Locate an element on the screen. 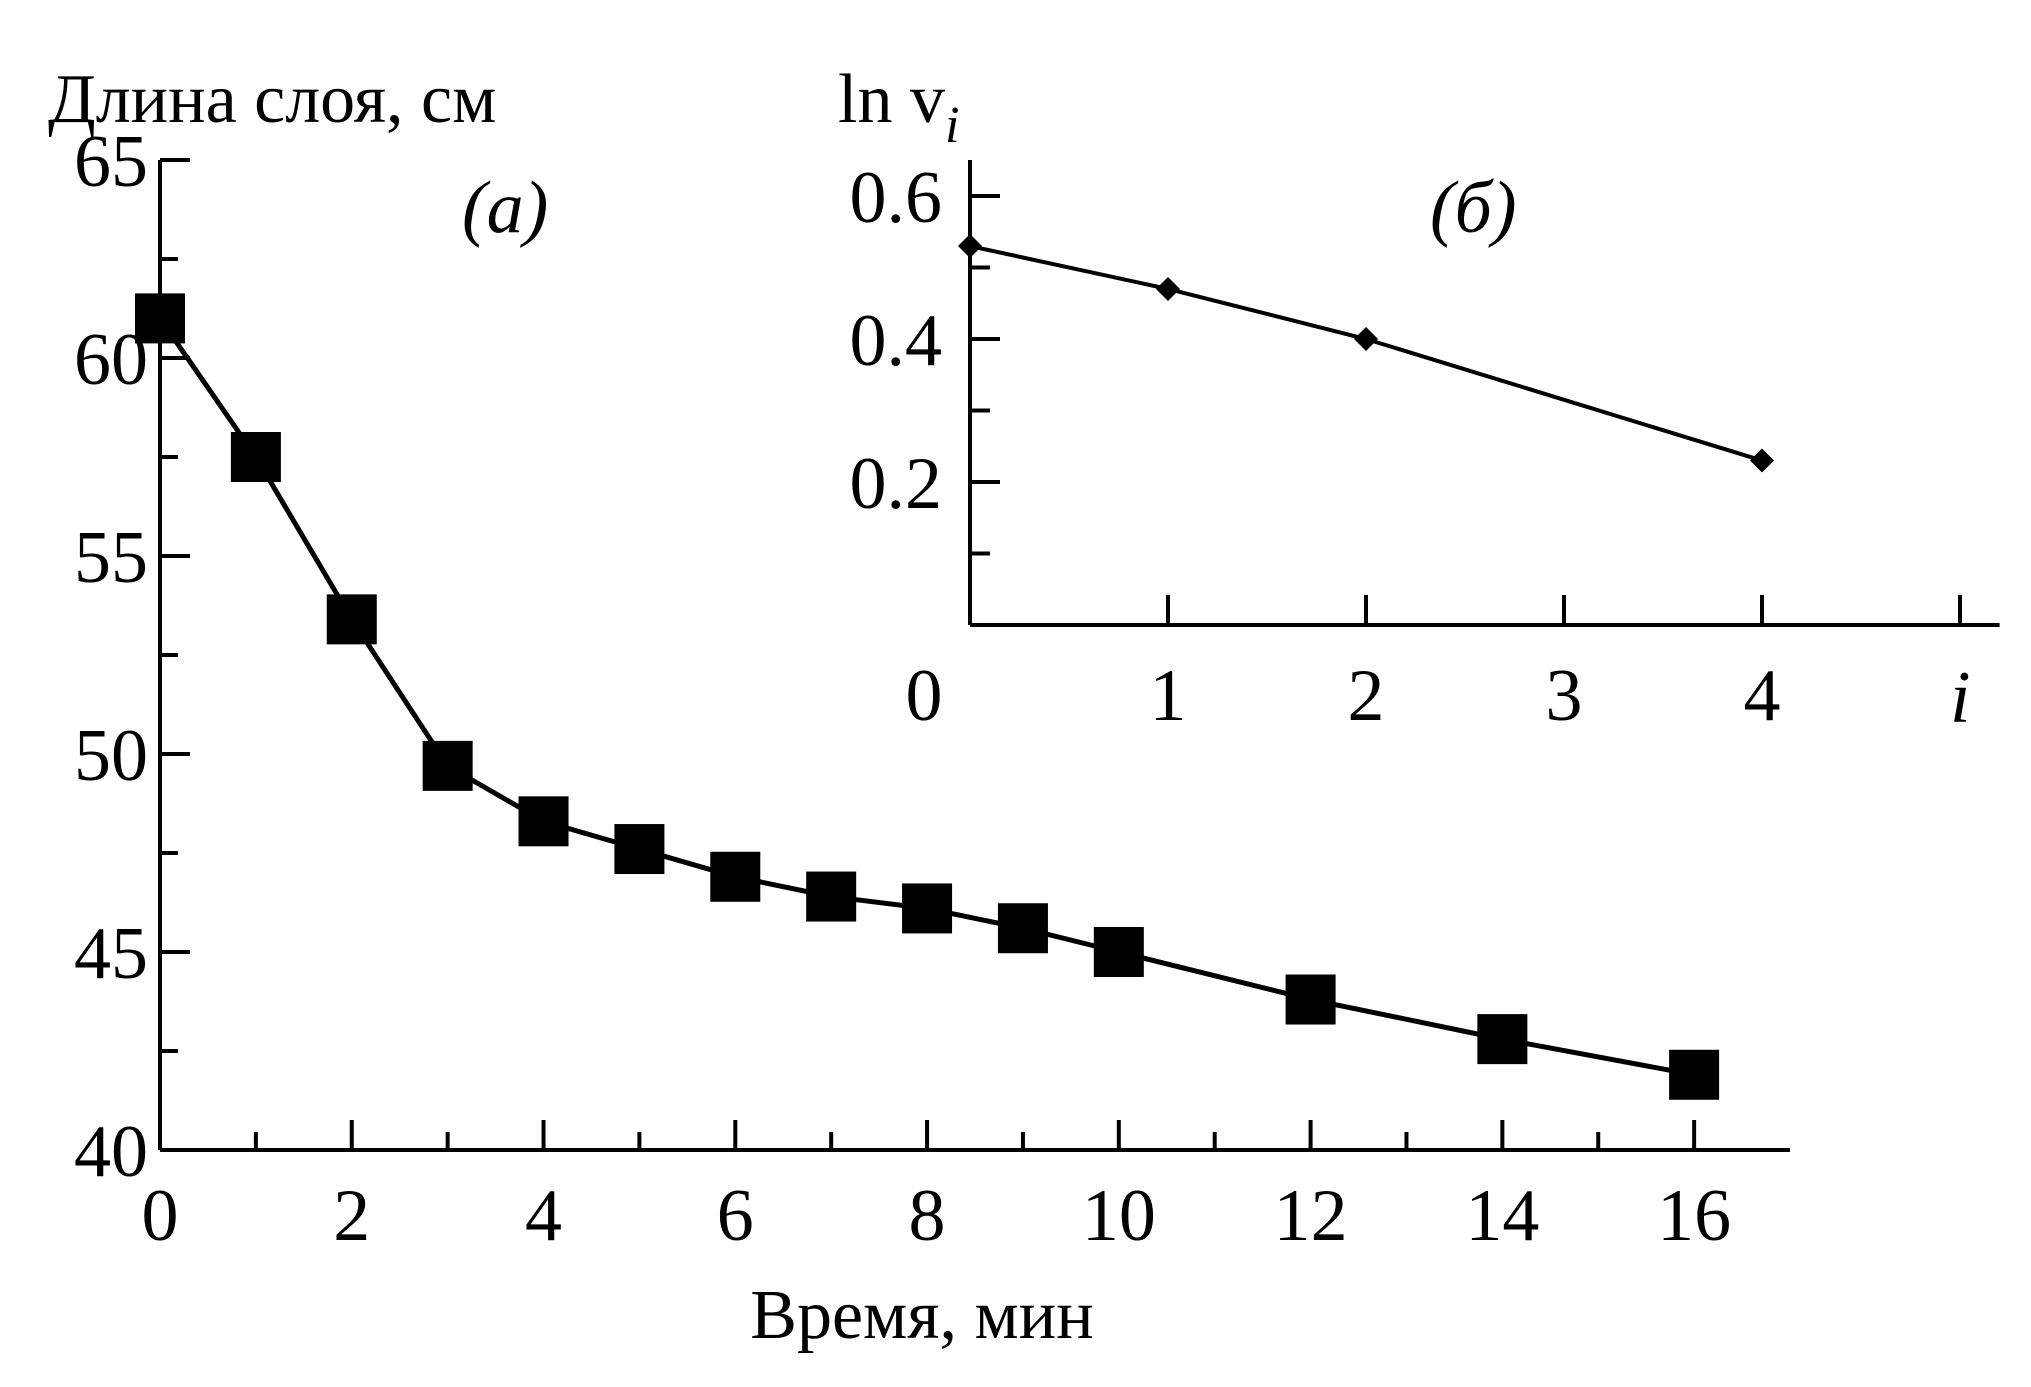  panel-label-a: (а) is located at coordinates (505, 208).